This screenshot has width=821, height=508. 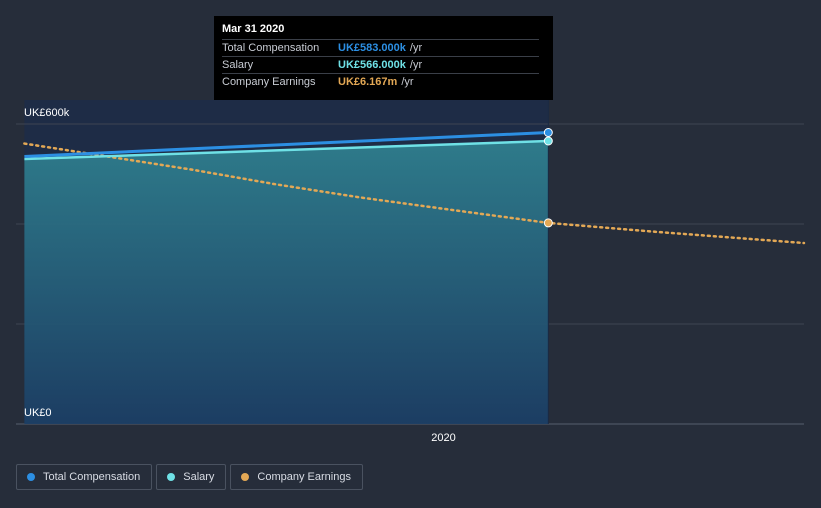 What do you see at coordinates (253, 29) in the screenshot?
I see `tooltip-title: Mar 31 2020` at bounding box center [253, 29].